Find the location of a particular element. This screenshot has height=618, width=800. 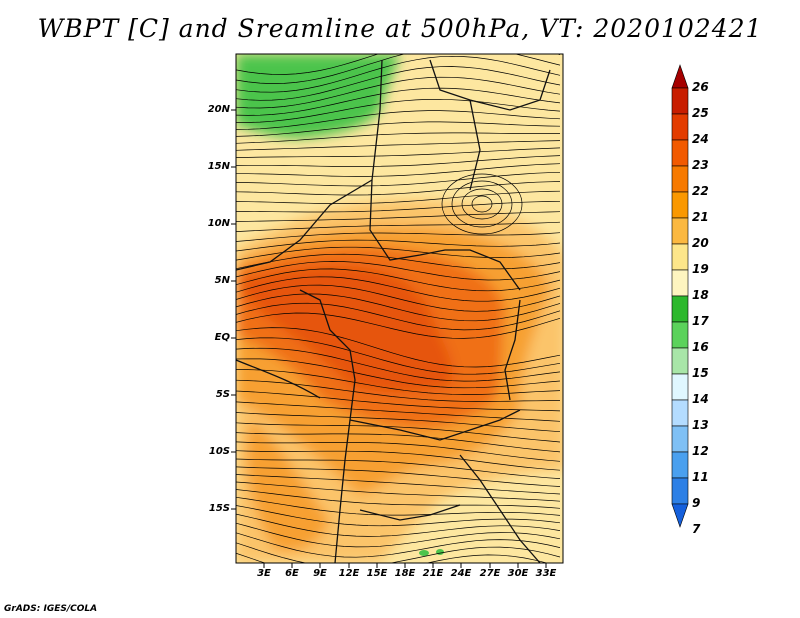

lon-label-18e: 18E is located at coordinates (405, 573).